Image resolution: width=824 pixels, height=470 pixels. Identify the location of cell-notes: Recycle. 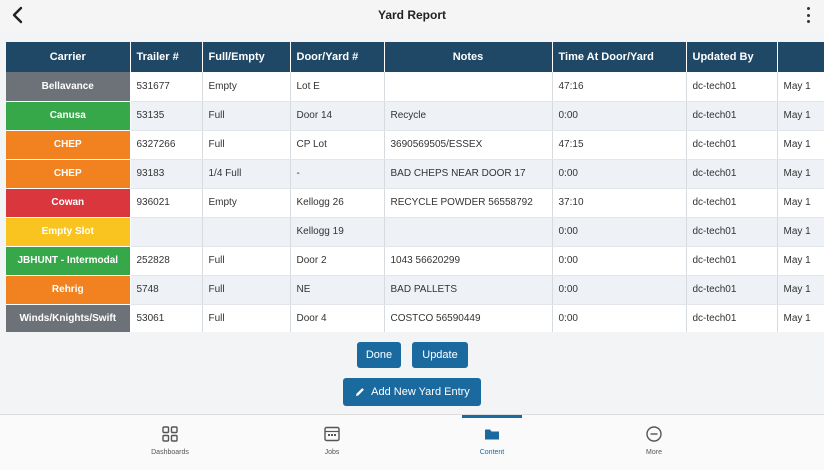
(468, 116).